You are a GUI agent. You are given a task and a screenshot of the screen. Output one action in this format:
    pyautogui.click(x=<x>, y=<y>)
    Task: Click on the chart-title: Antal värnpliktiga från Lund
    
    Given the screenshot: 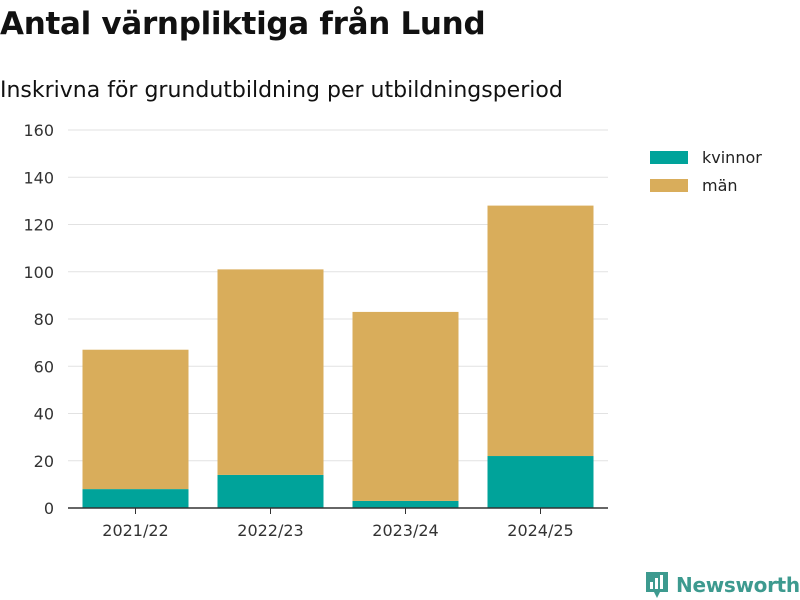 What is the action you would take?
    pyautogui.click(x=243, y=24)
    